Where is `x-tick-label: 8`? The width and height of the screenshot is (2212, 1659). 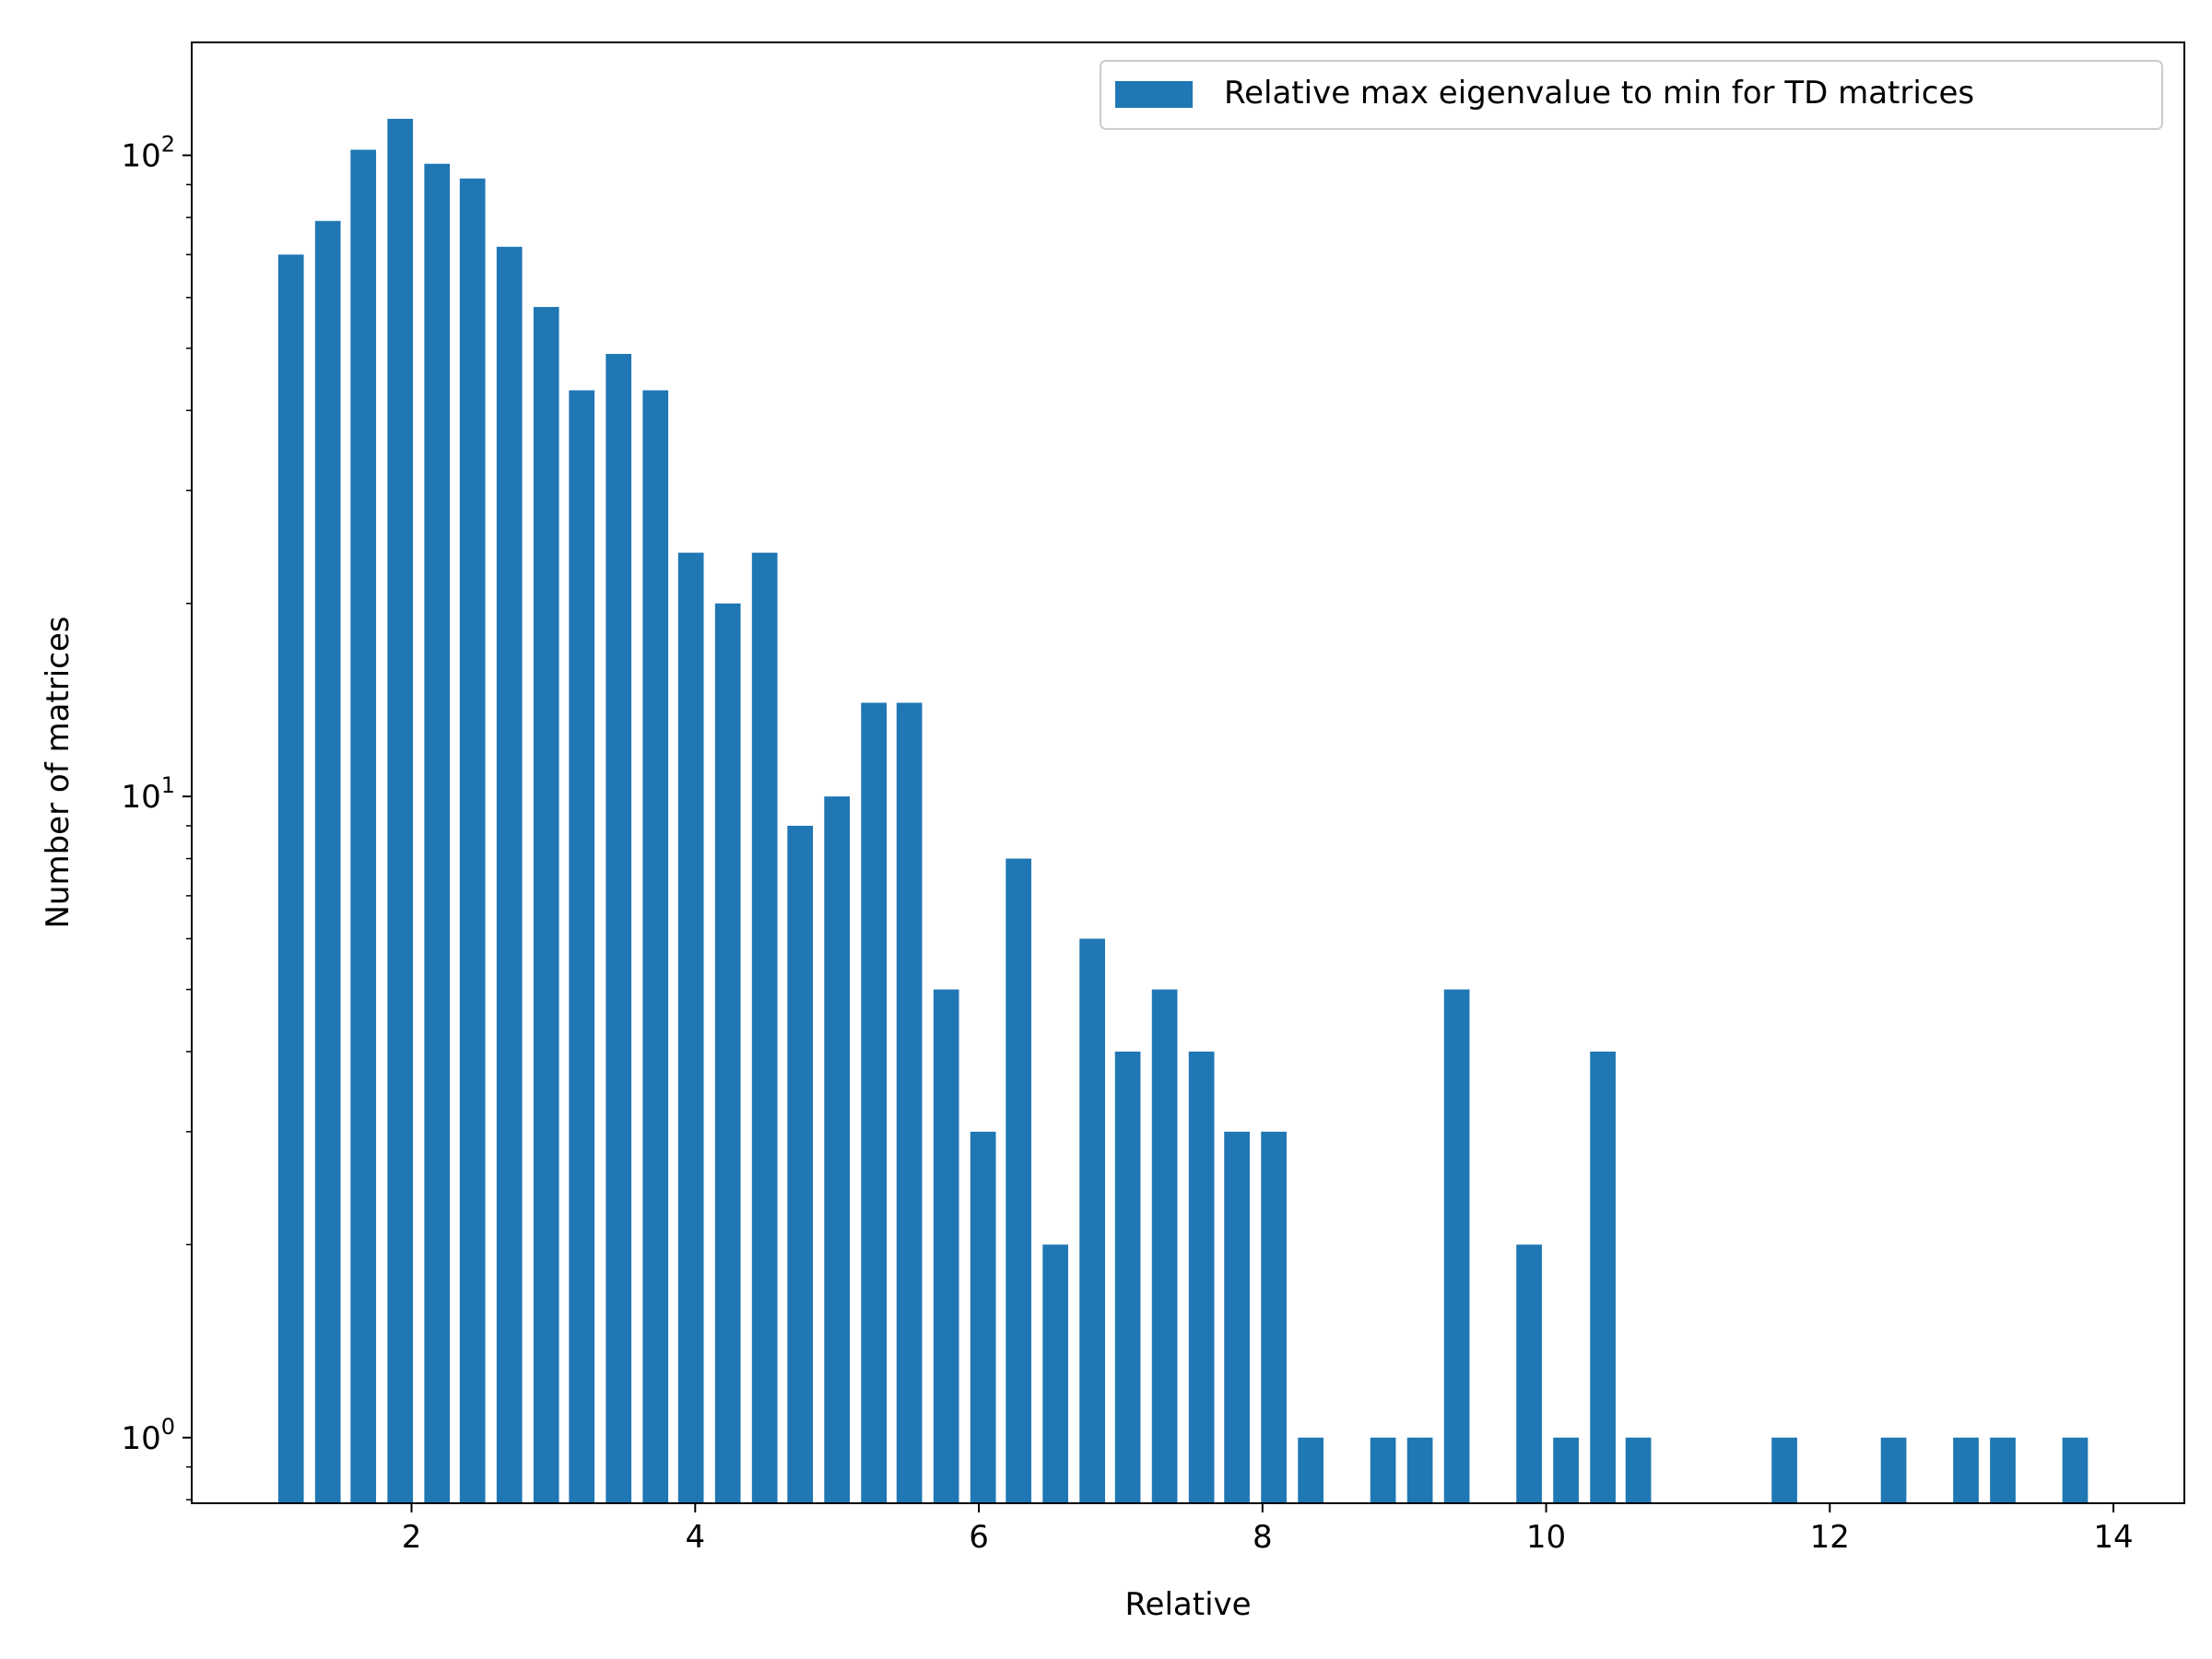 x-tick-label: 8 is located at coordinates (1263, 1537).